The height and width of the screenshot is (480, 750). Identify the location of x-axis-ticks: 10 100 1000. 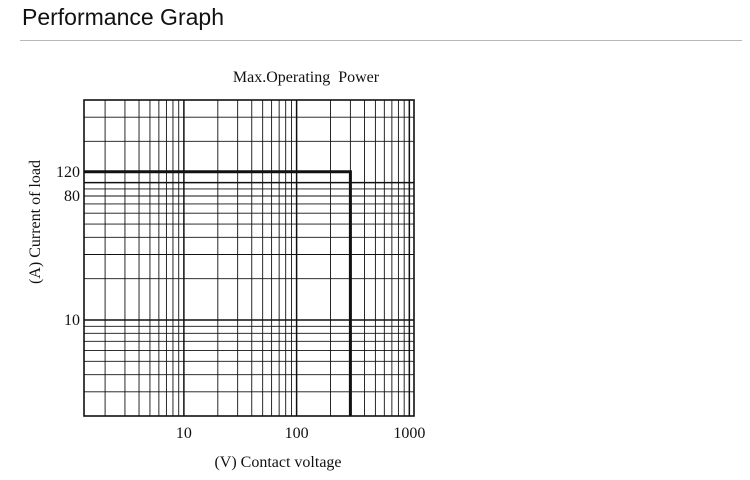
(300, 433).